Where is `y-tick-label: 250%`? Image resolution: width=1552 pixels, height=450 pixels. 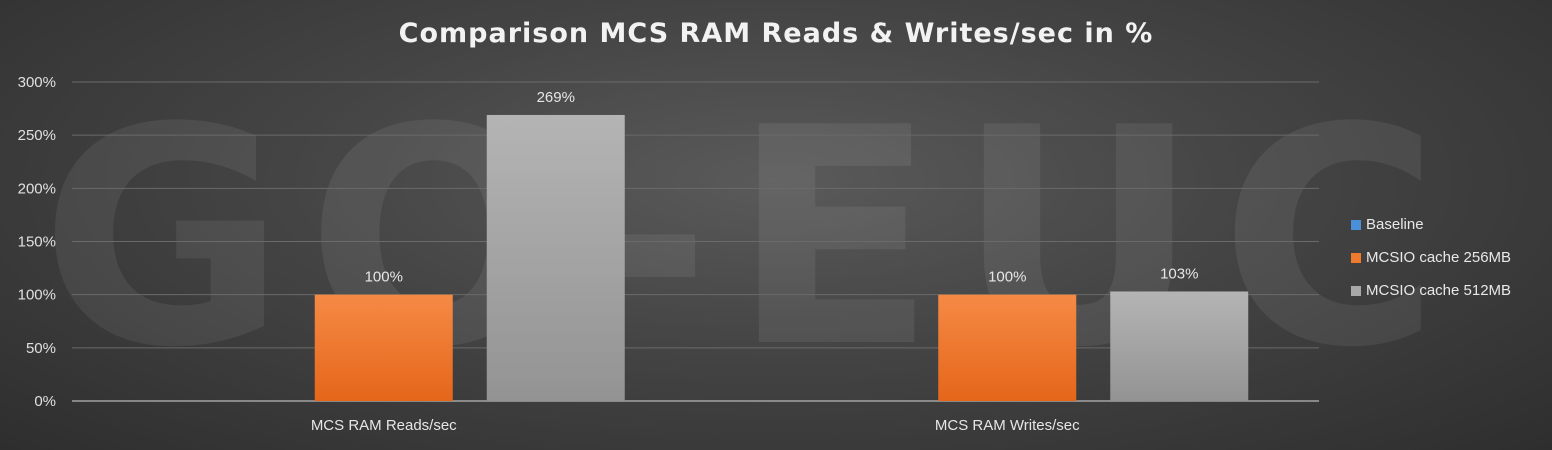
y-tick-label: 250% is located at coordinates (37, 135).